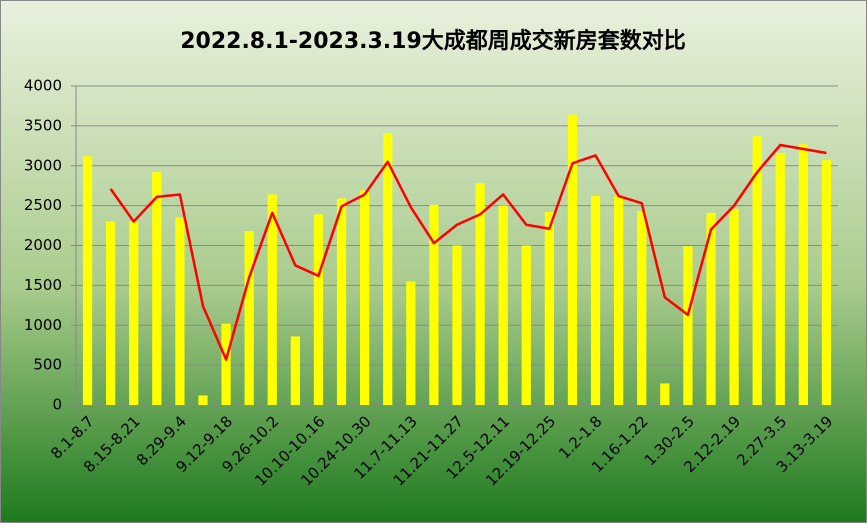 The width and height of the screenshot is (867, 527). Describe the element at coordinates (43, 285) in the screenshot. I see `y-tick-label: 1500` at that location.